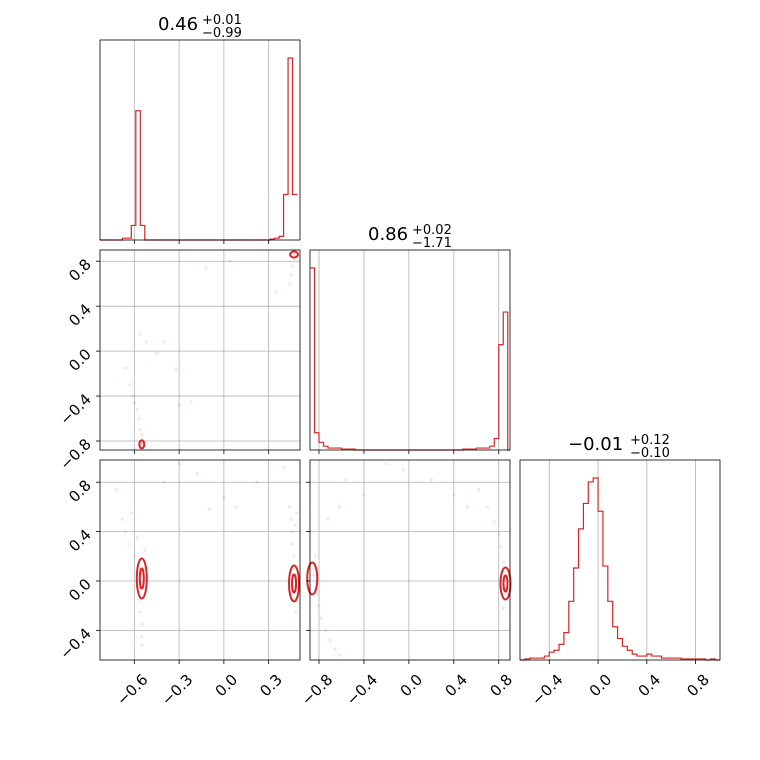 Image resolution: width=760 pixels, height=760 pixels. Describe the element at coordinates (388, 234) in the screenshot. I see `title-param-2: 0.86` at that location.